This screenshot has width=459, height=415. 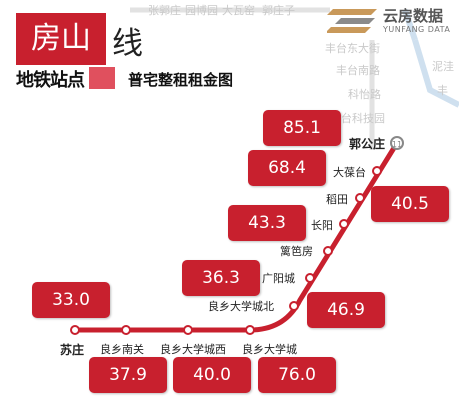 I want to click on price-dabaotai: 68.4, so click(x=287, y=168).